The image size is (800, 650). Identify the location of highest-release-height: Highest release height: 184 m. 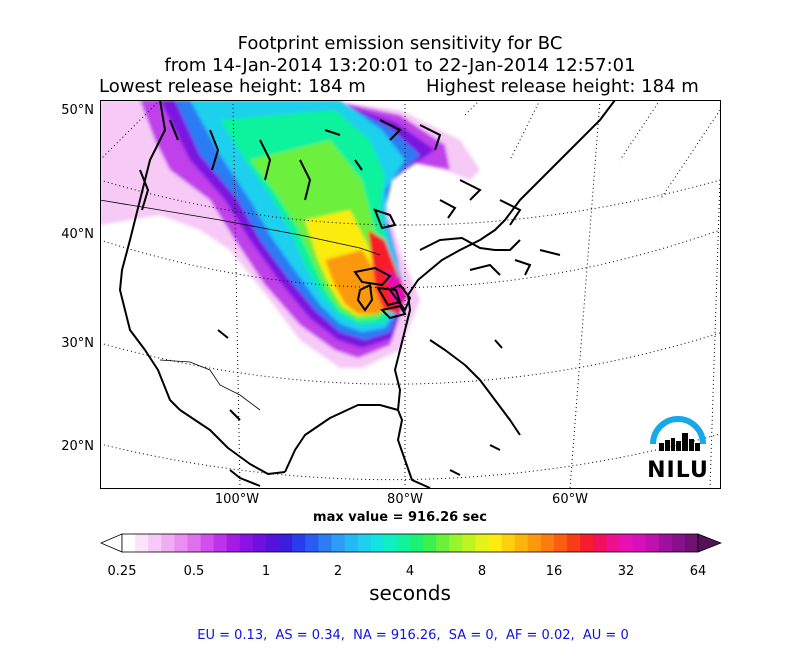
(562, 86).